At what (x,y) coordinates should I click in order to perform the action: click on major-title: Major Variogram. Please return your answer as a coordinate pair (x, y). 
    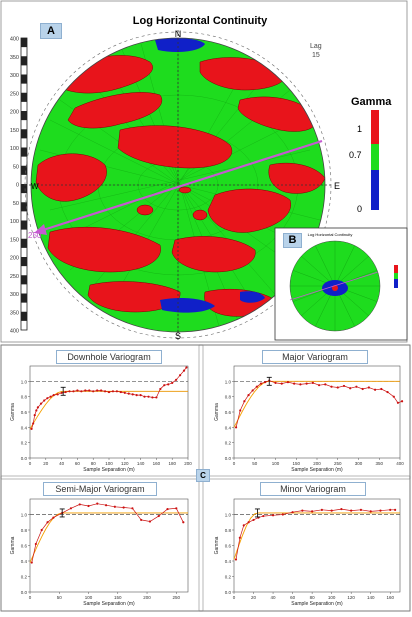
    Looking at the image, I should click on (315, 357).